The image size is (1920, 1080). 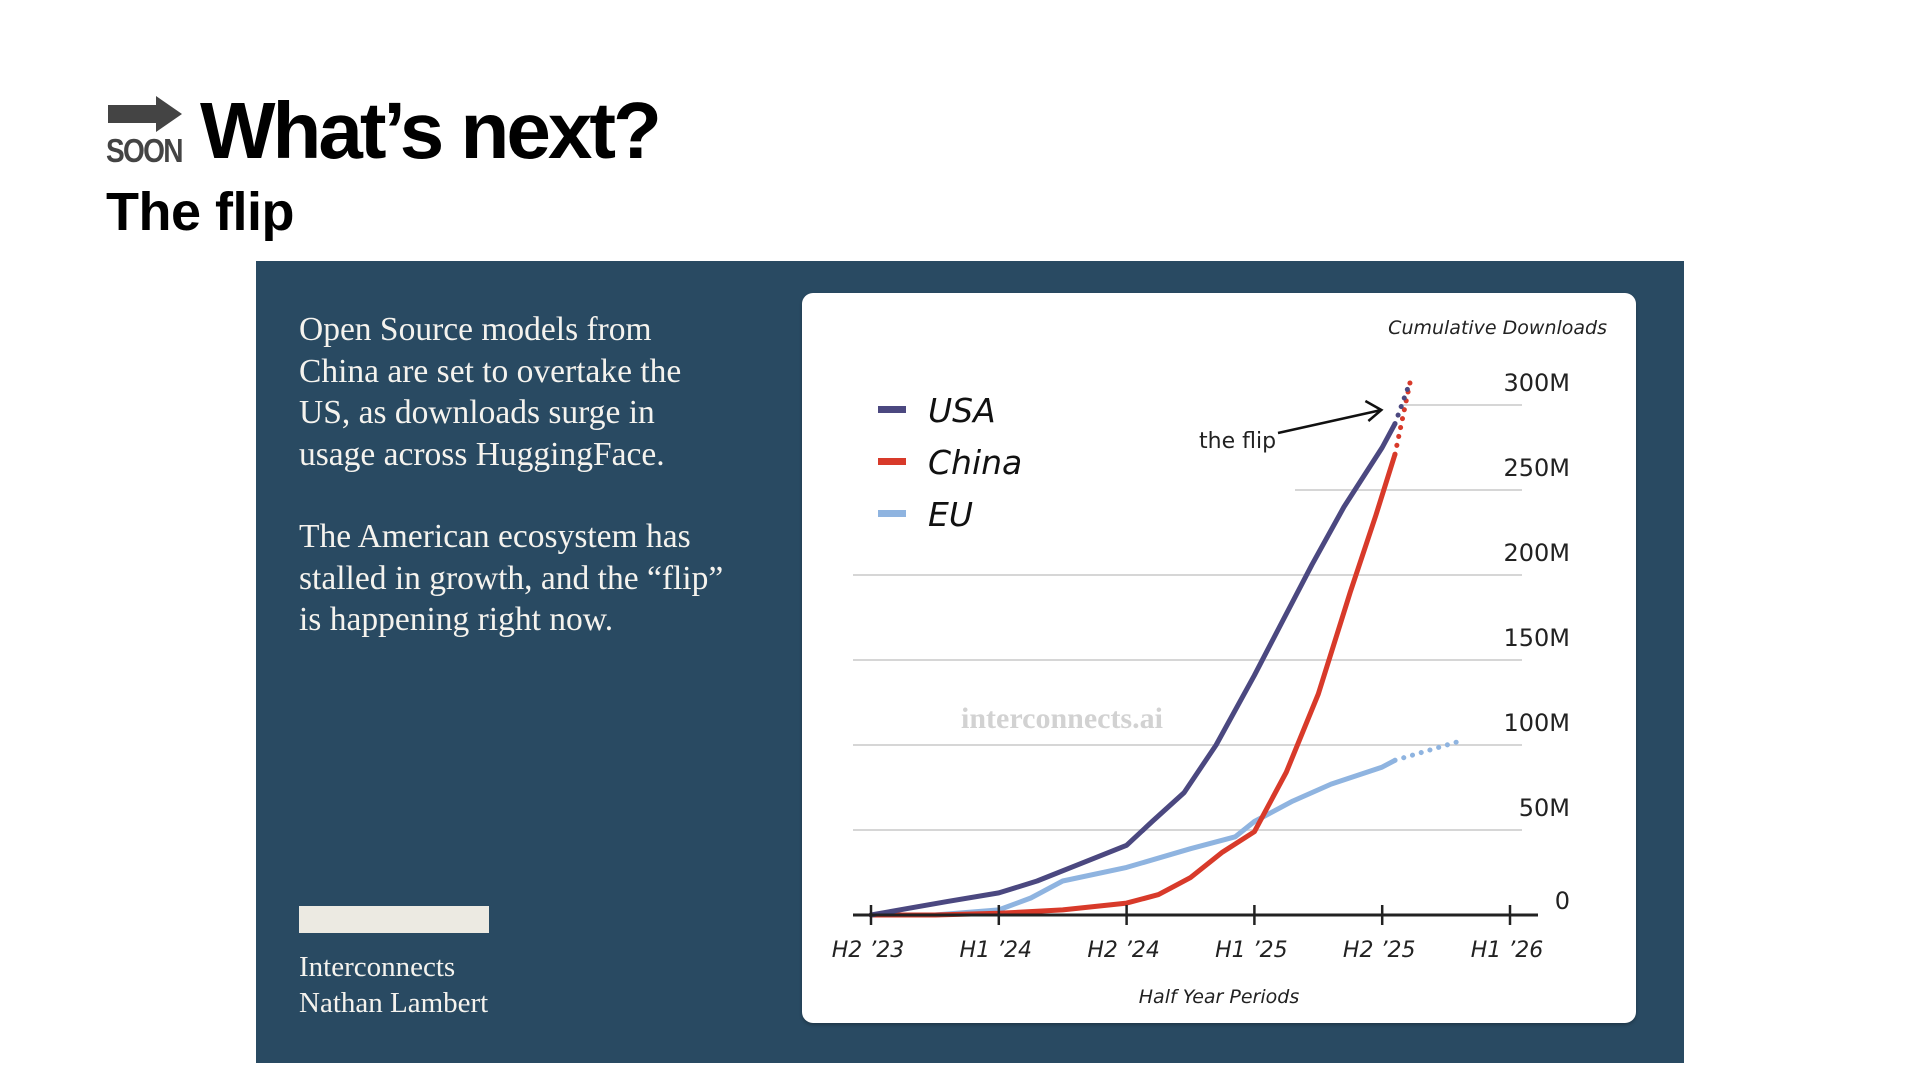 I want to click on page-title: What’s next?, so click(x=431, y=130).